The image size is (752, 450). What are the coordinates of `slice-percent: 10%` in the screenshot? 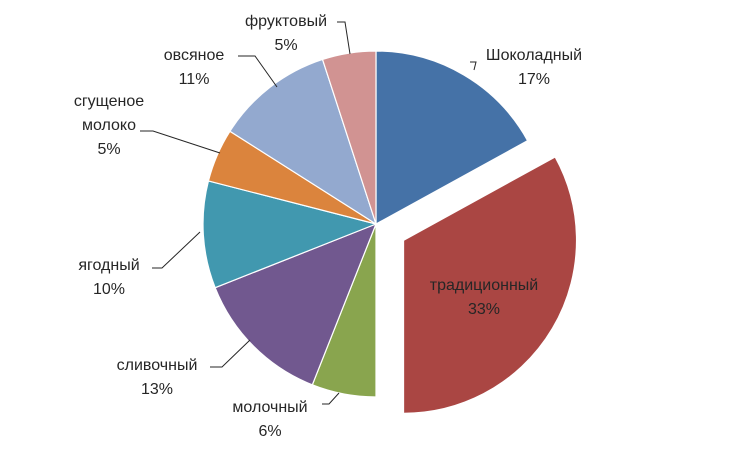 It's located at (109, 289).